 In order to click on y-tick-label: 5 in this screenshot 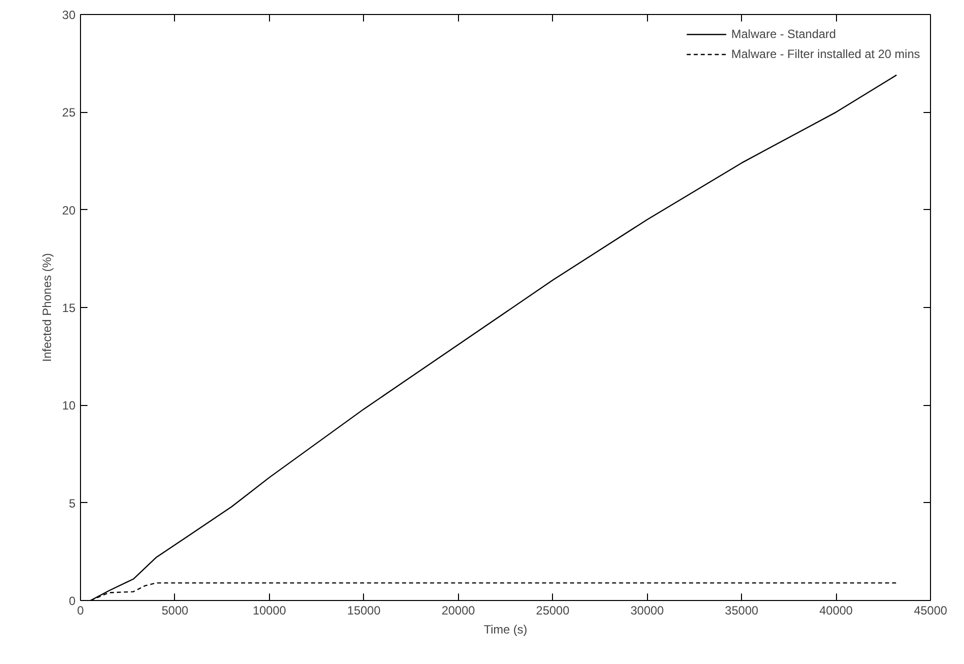, I will do `click(72, 503)`.